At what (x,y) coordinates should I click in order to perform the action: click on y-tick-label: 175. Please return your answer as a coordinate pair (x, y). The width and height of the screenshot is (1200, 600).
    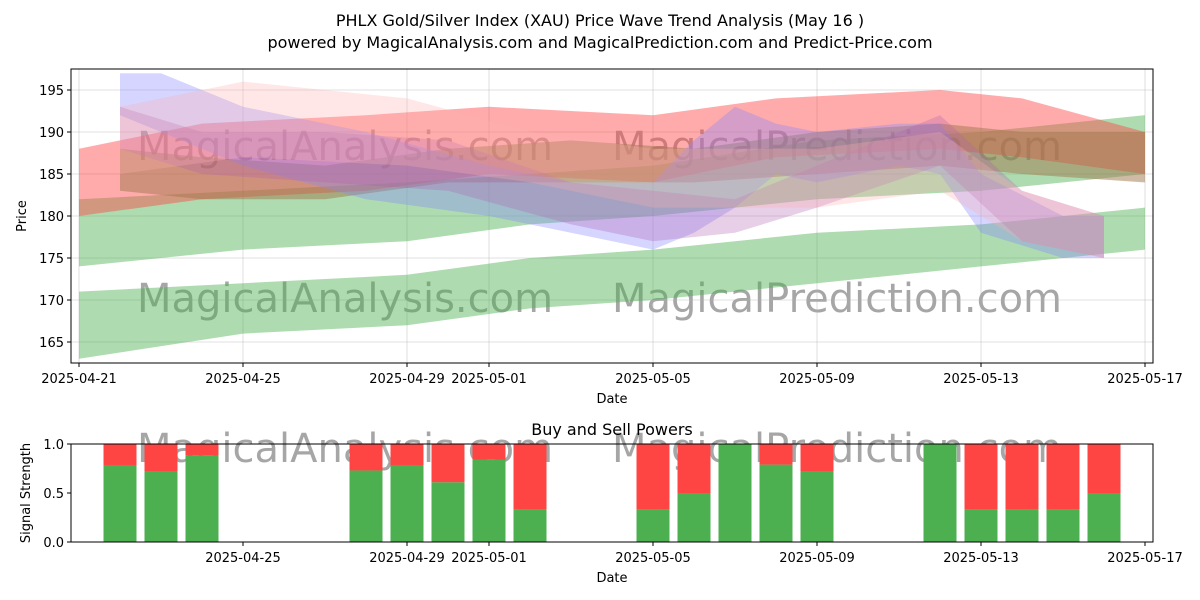
    Looking at the image, I should click on (51, 259).